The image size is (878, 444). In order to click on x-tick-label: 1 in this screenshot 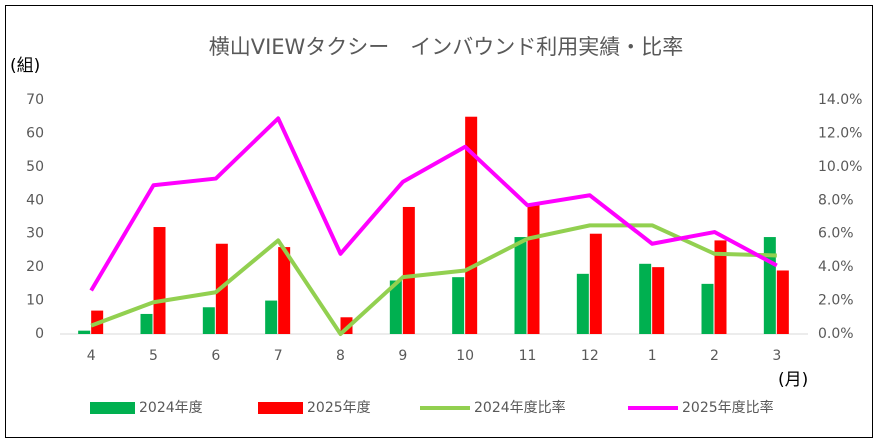, I will do `click(652, 356)`.